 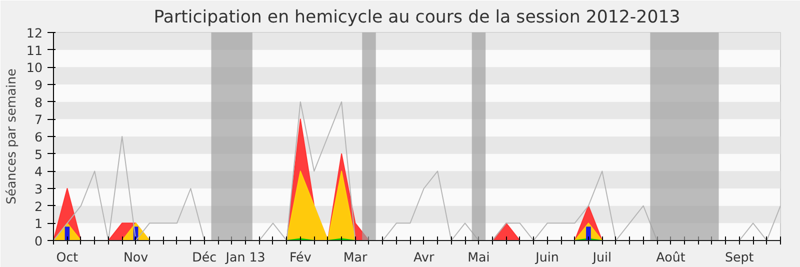 What do you see at coordinates (38, 120) in the screenshot?
I see `y-tick-label: 7` at bounding box center [38, 120].